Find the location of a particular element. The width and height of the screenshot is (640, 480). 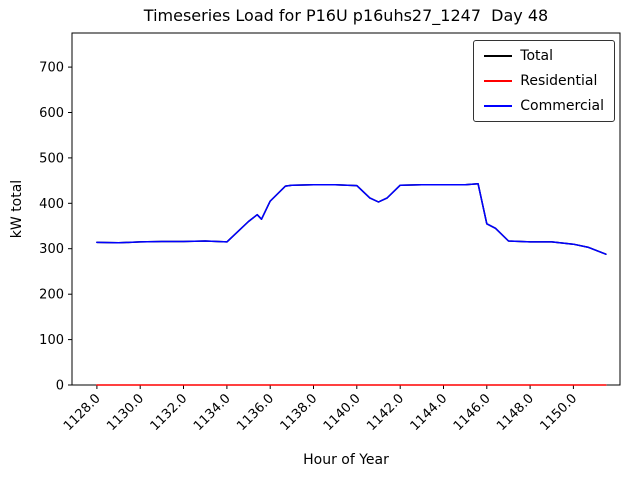

y-tick-label: 0 is located at coordinates (60, 386).